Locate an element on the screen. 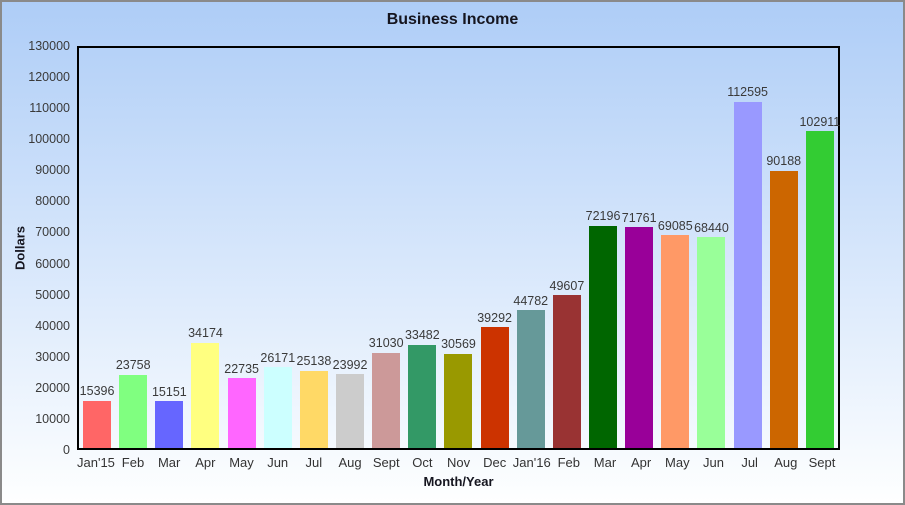 This screenshot has height=505, width=905. bar-value-label: 26171 is located at coordinates (278, 357).